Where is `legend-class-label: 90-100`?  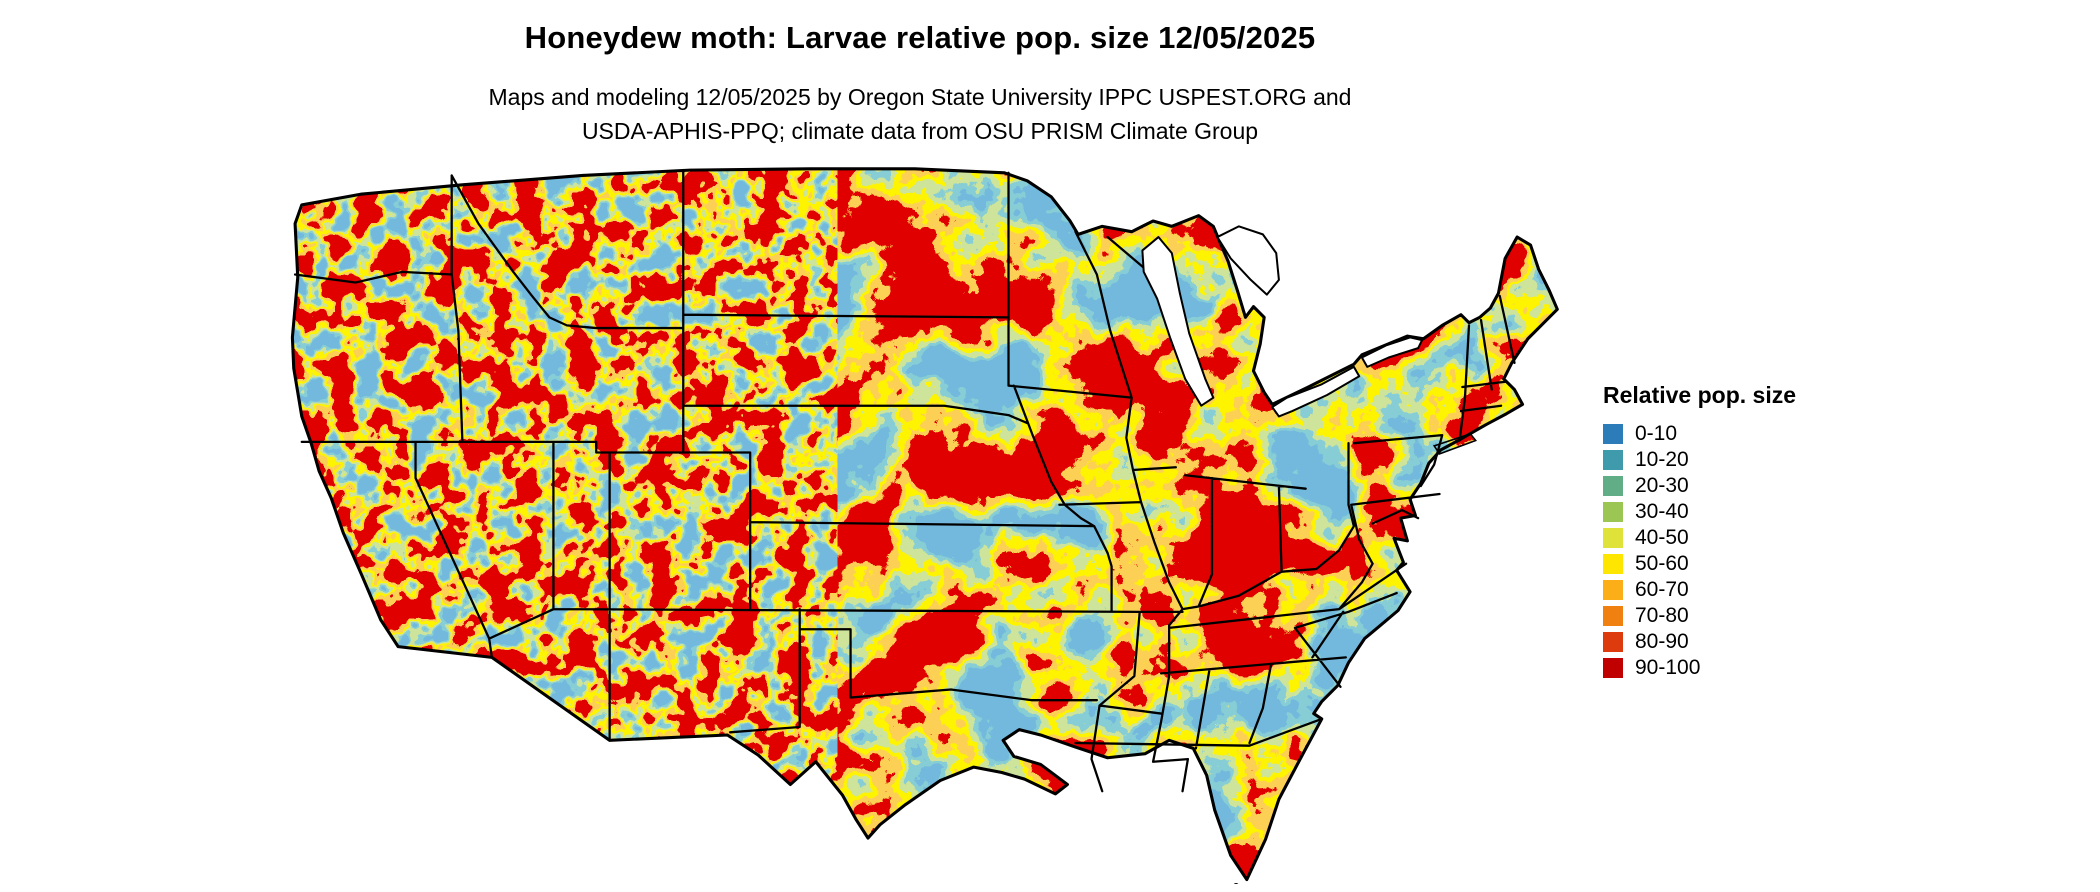 legend-class-label: 90-100 is located at coordinates (1668, 667).